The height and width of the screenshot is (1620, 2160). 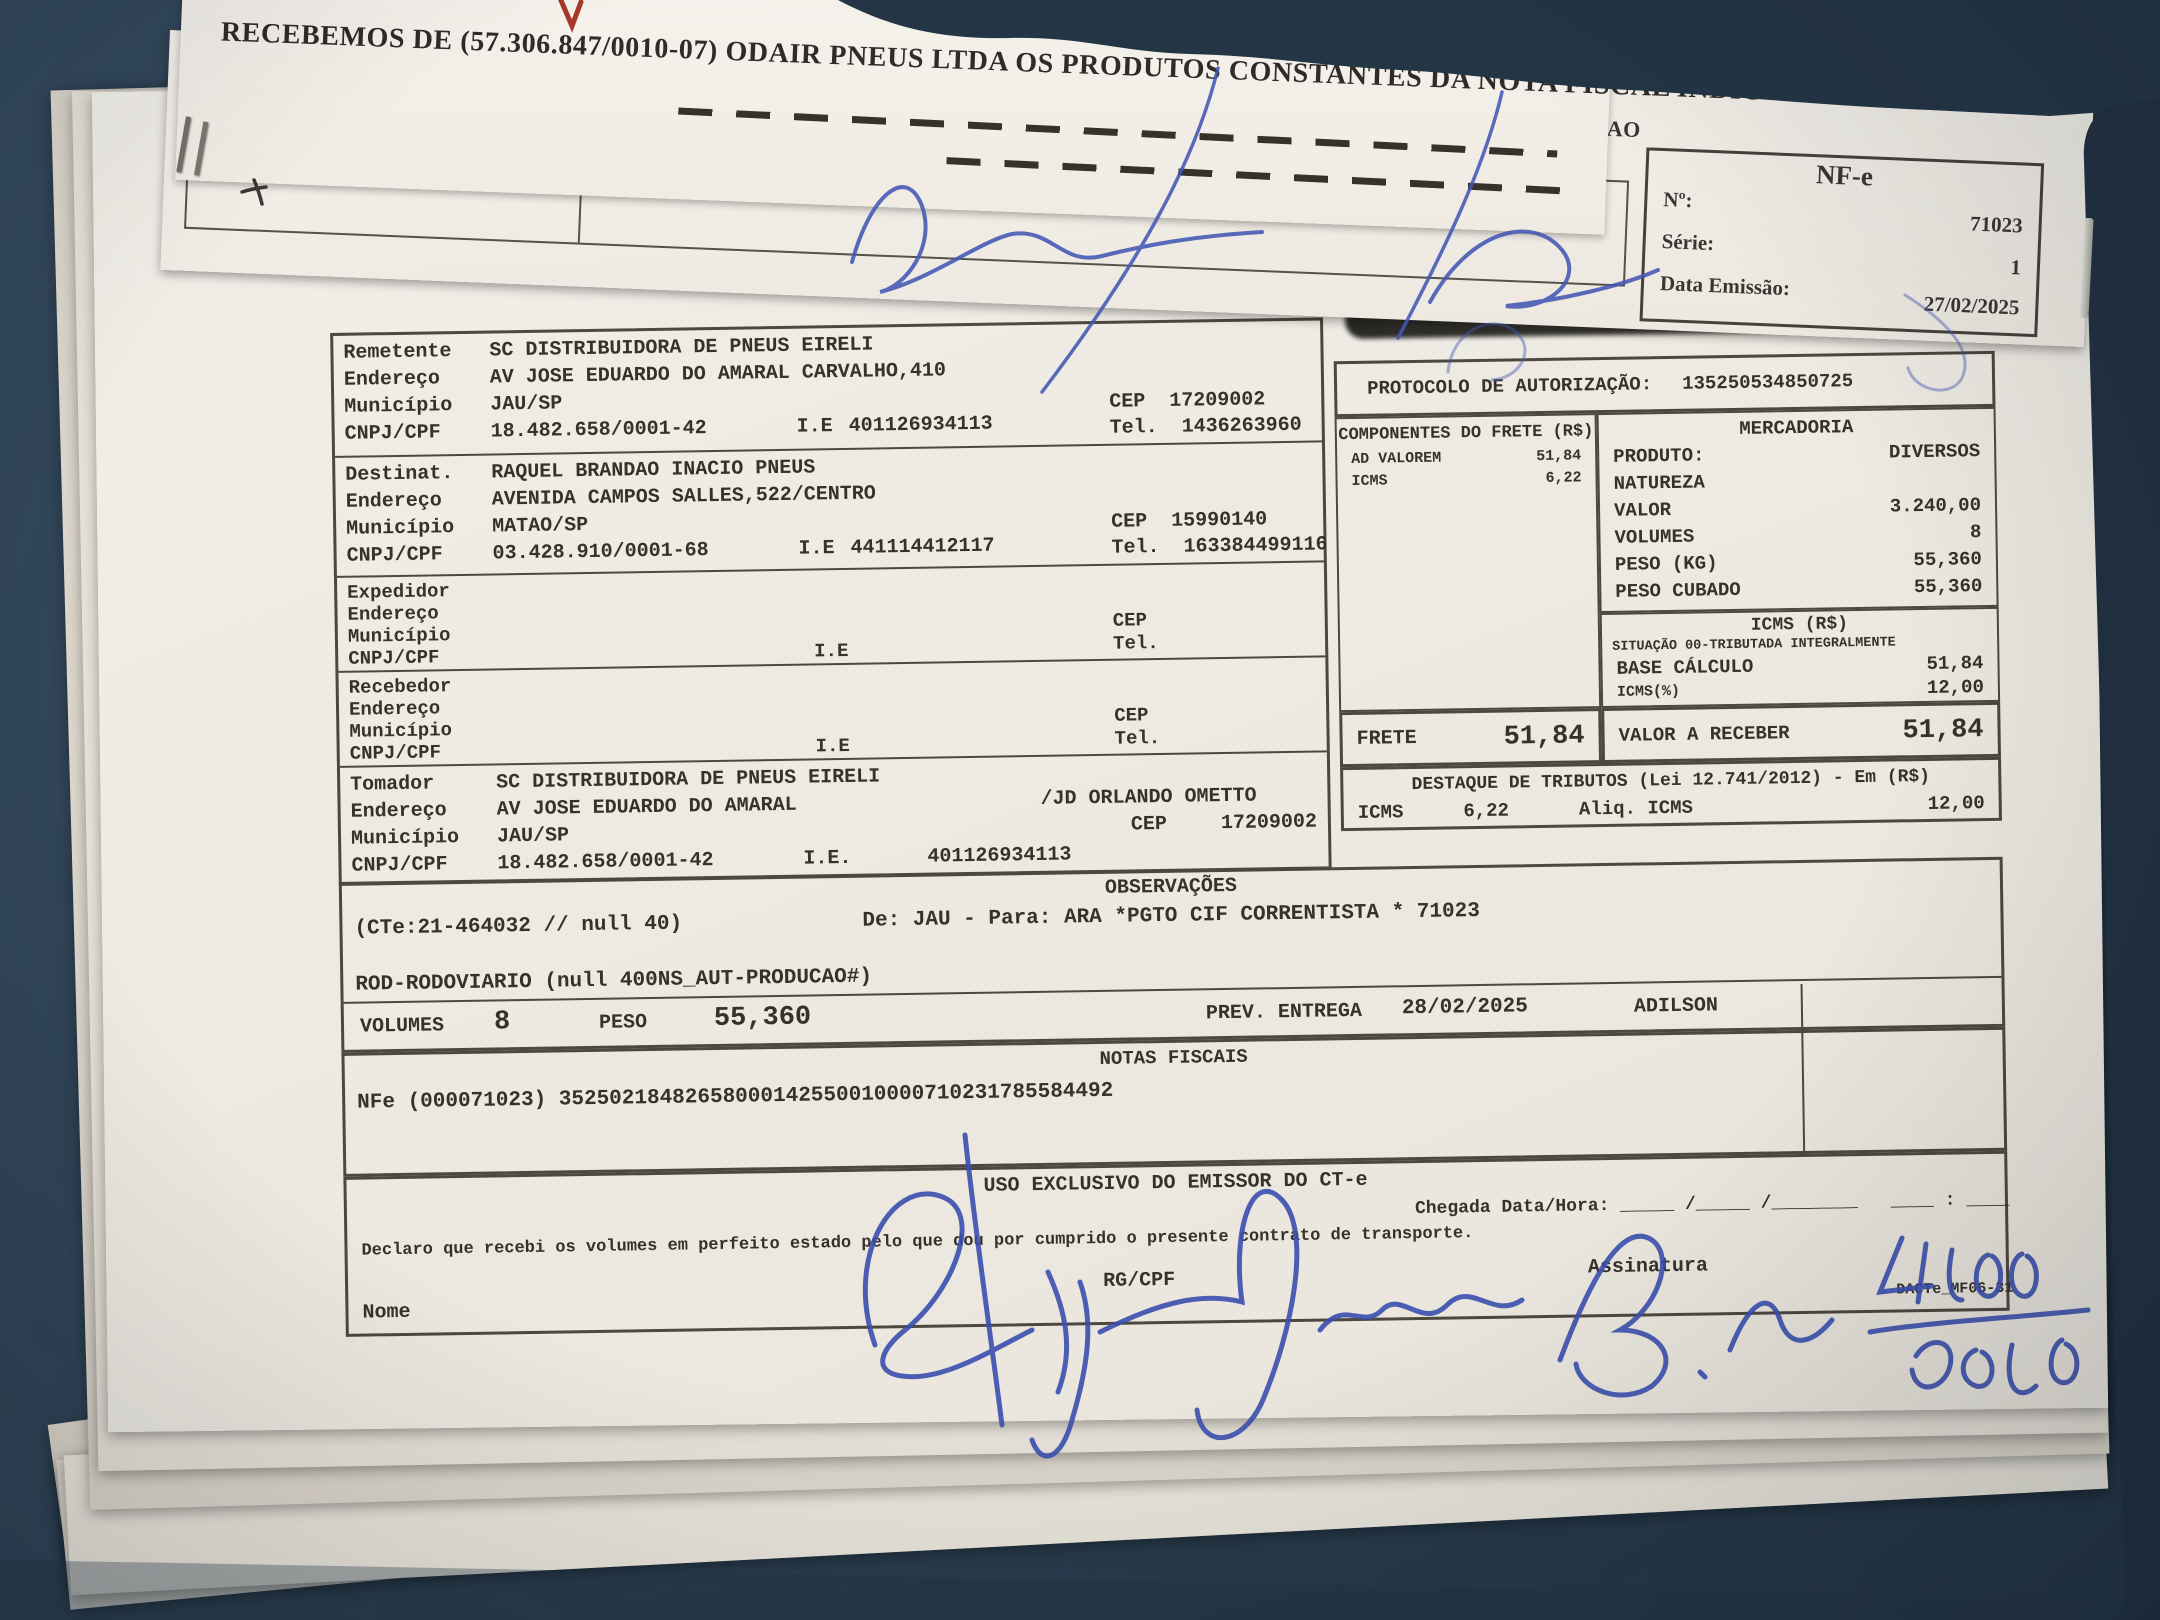 What do you see at coordinates (1704, 734) in the screenshot?
I see `valor-receber-label: VALOR A RECEBER` at bounding box center [1704, 734].